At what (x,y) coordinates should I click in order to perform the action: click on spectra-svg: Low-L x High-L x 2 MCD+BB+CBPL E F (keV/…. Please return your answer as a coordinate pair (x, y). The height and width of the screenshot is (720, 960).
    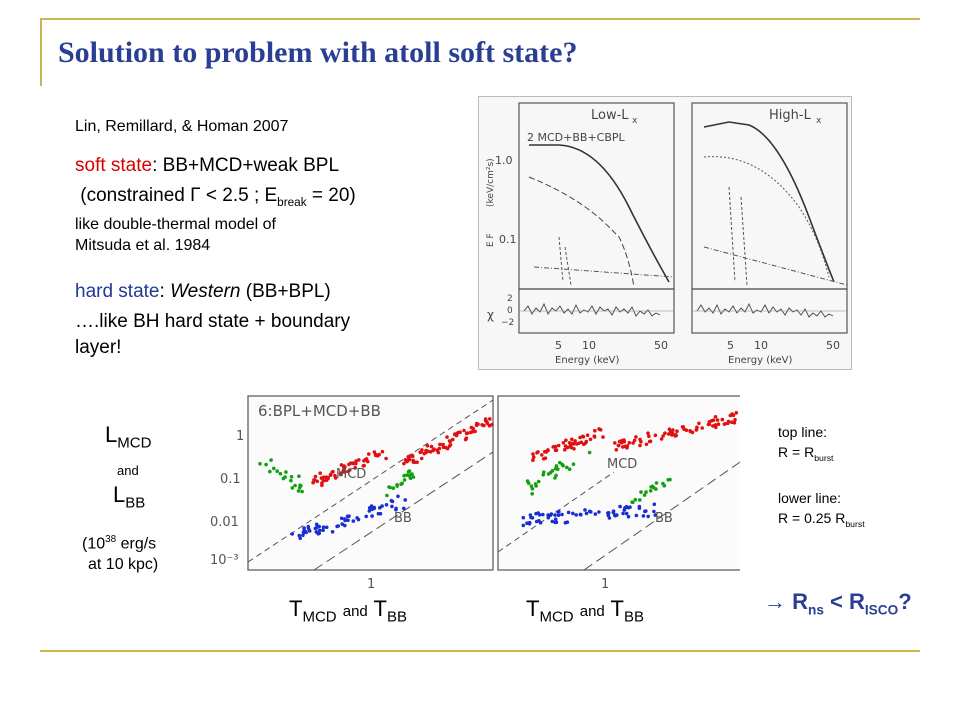
    Looking at the image, I should click on (667, 234).